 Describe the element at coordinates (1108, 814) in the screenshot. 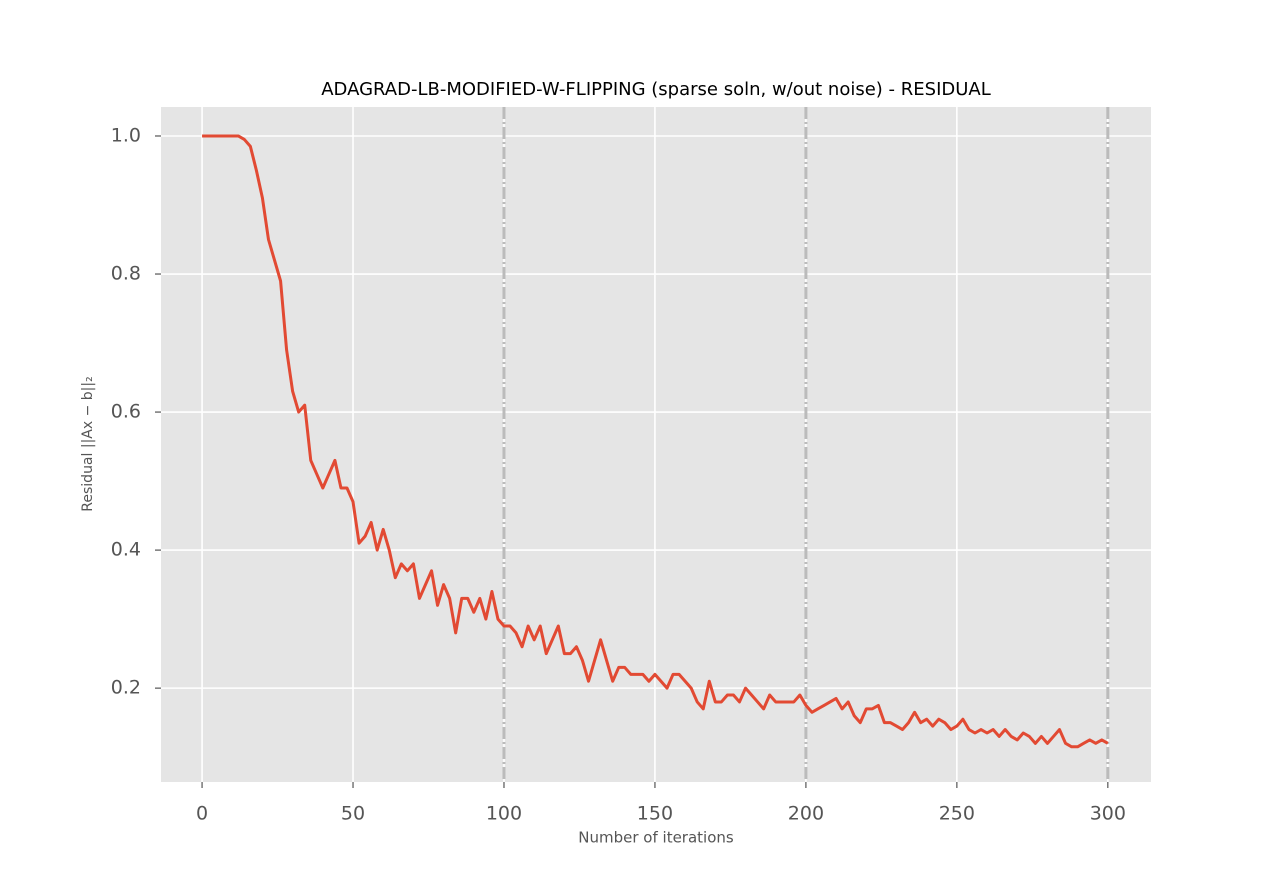

I see `x-tick-label: 300` at that location.